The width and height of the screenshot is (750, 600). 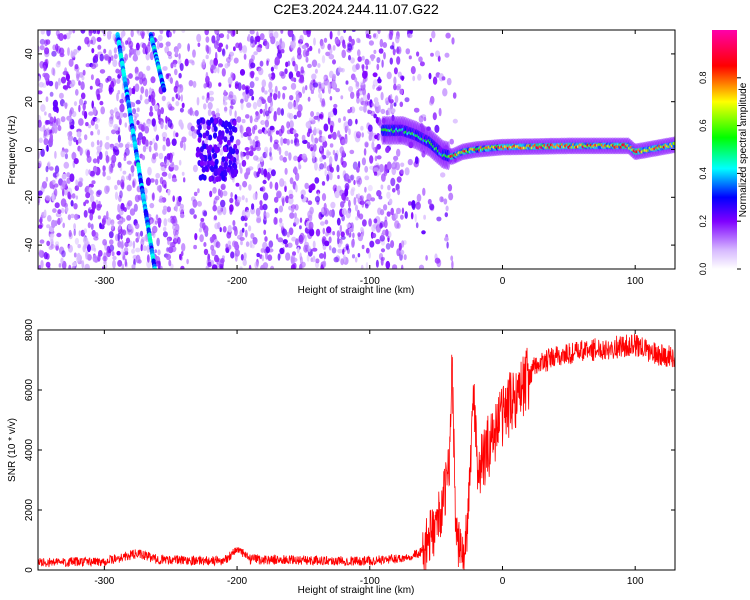 What do you see at coordinates (29, 244) in the screenshot?
I see `y-tick-label: -40` at bounding box center [29, 244].